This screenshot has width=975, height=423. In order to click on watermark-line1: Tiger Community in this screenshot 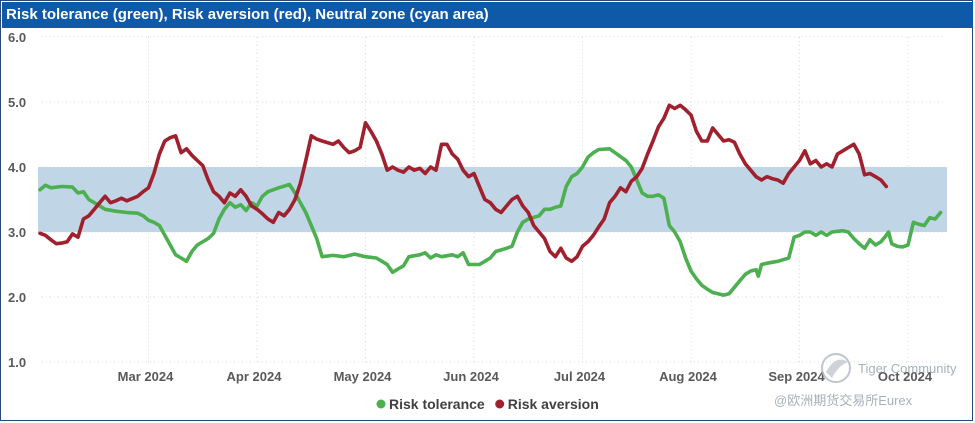, I will do `click(907, 368)`.